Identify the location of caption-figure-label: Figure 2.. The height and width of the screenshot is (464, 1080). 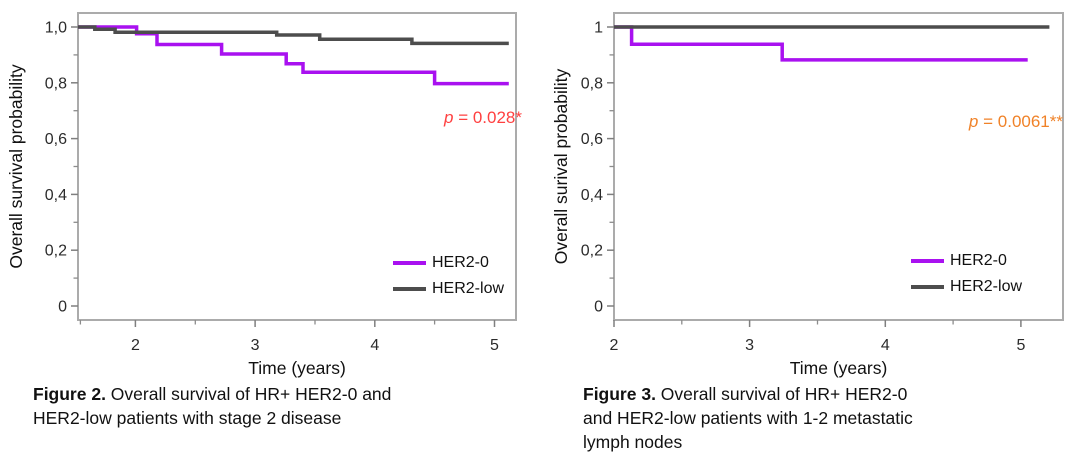
(69, 394).